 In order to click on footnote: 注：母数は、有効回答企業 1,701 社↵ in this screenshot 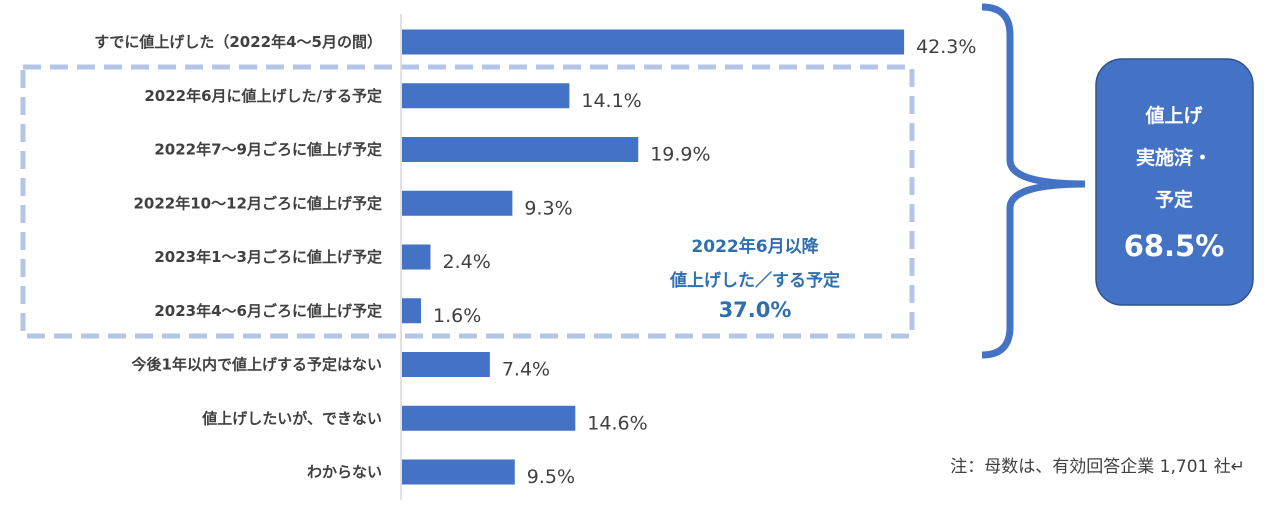, I will do `click(1097, 467)`.